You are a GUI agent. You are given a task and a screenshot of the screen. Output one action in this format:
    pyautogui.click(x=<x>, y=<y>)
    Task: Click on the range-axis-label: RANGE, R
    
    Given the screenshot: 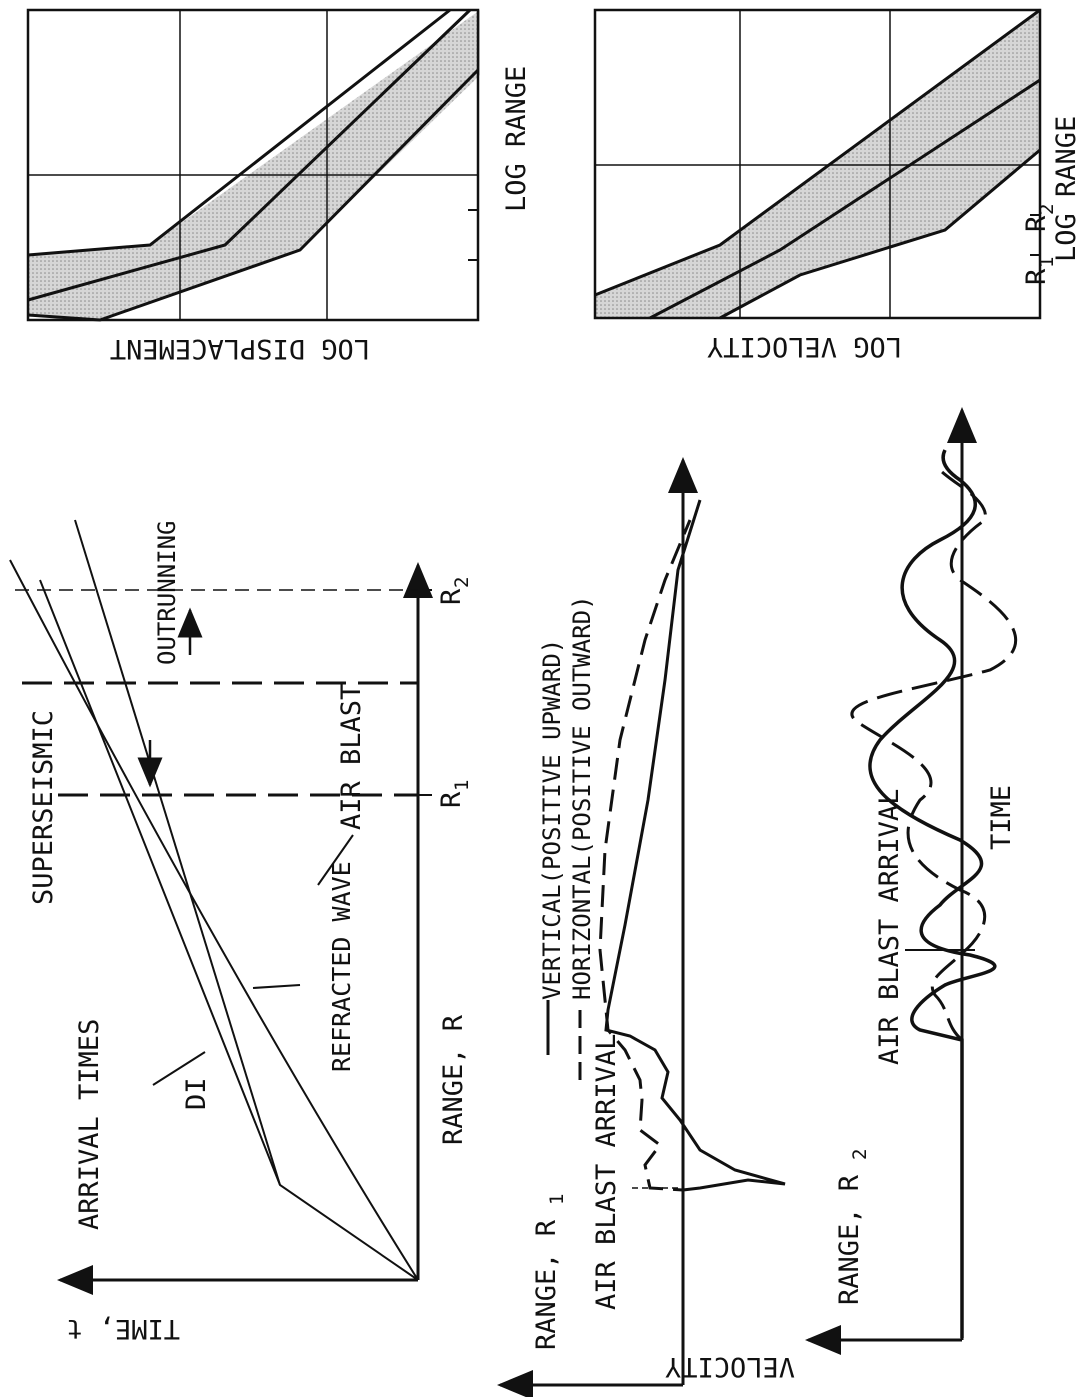 What is the action you would take?
    pyautogui.click(x=453, y=1079)
    